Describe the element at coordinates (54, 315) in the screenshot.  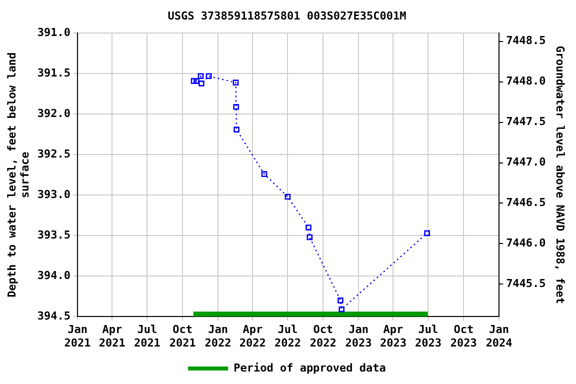
I see `y-tick-label: 394.5` at that location.